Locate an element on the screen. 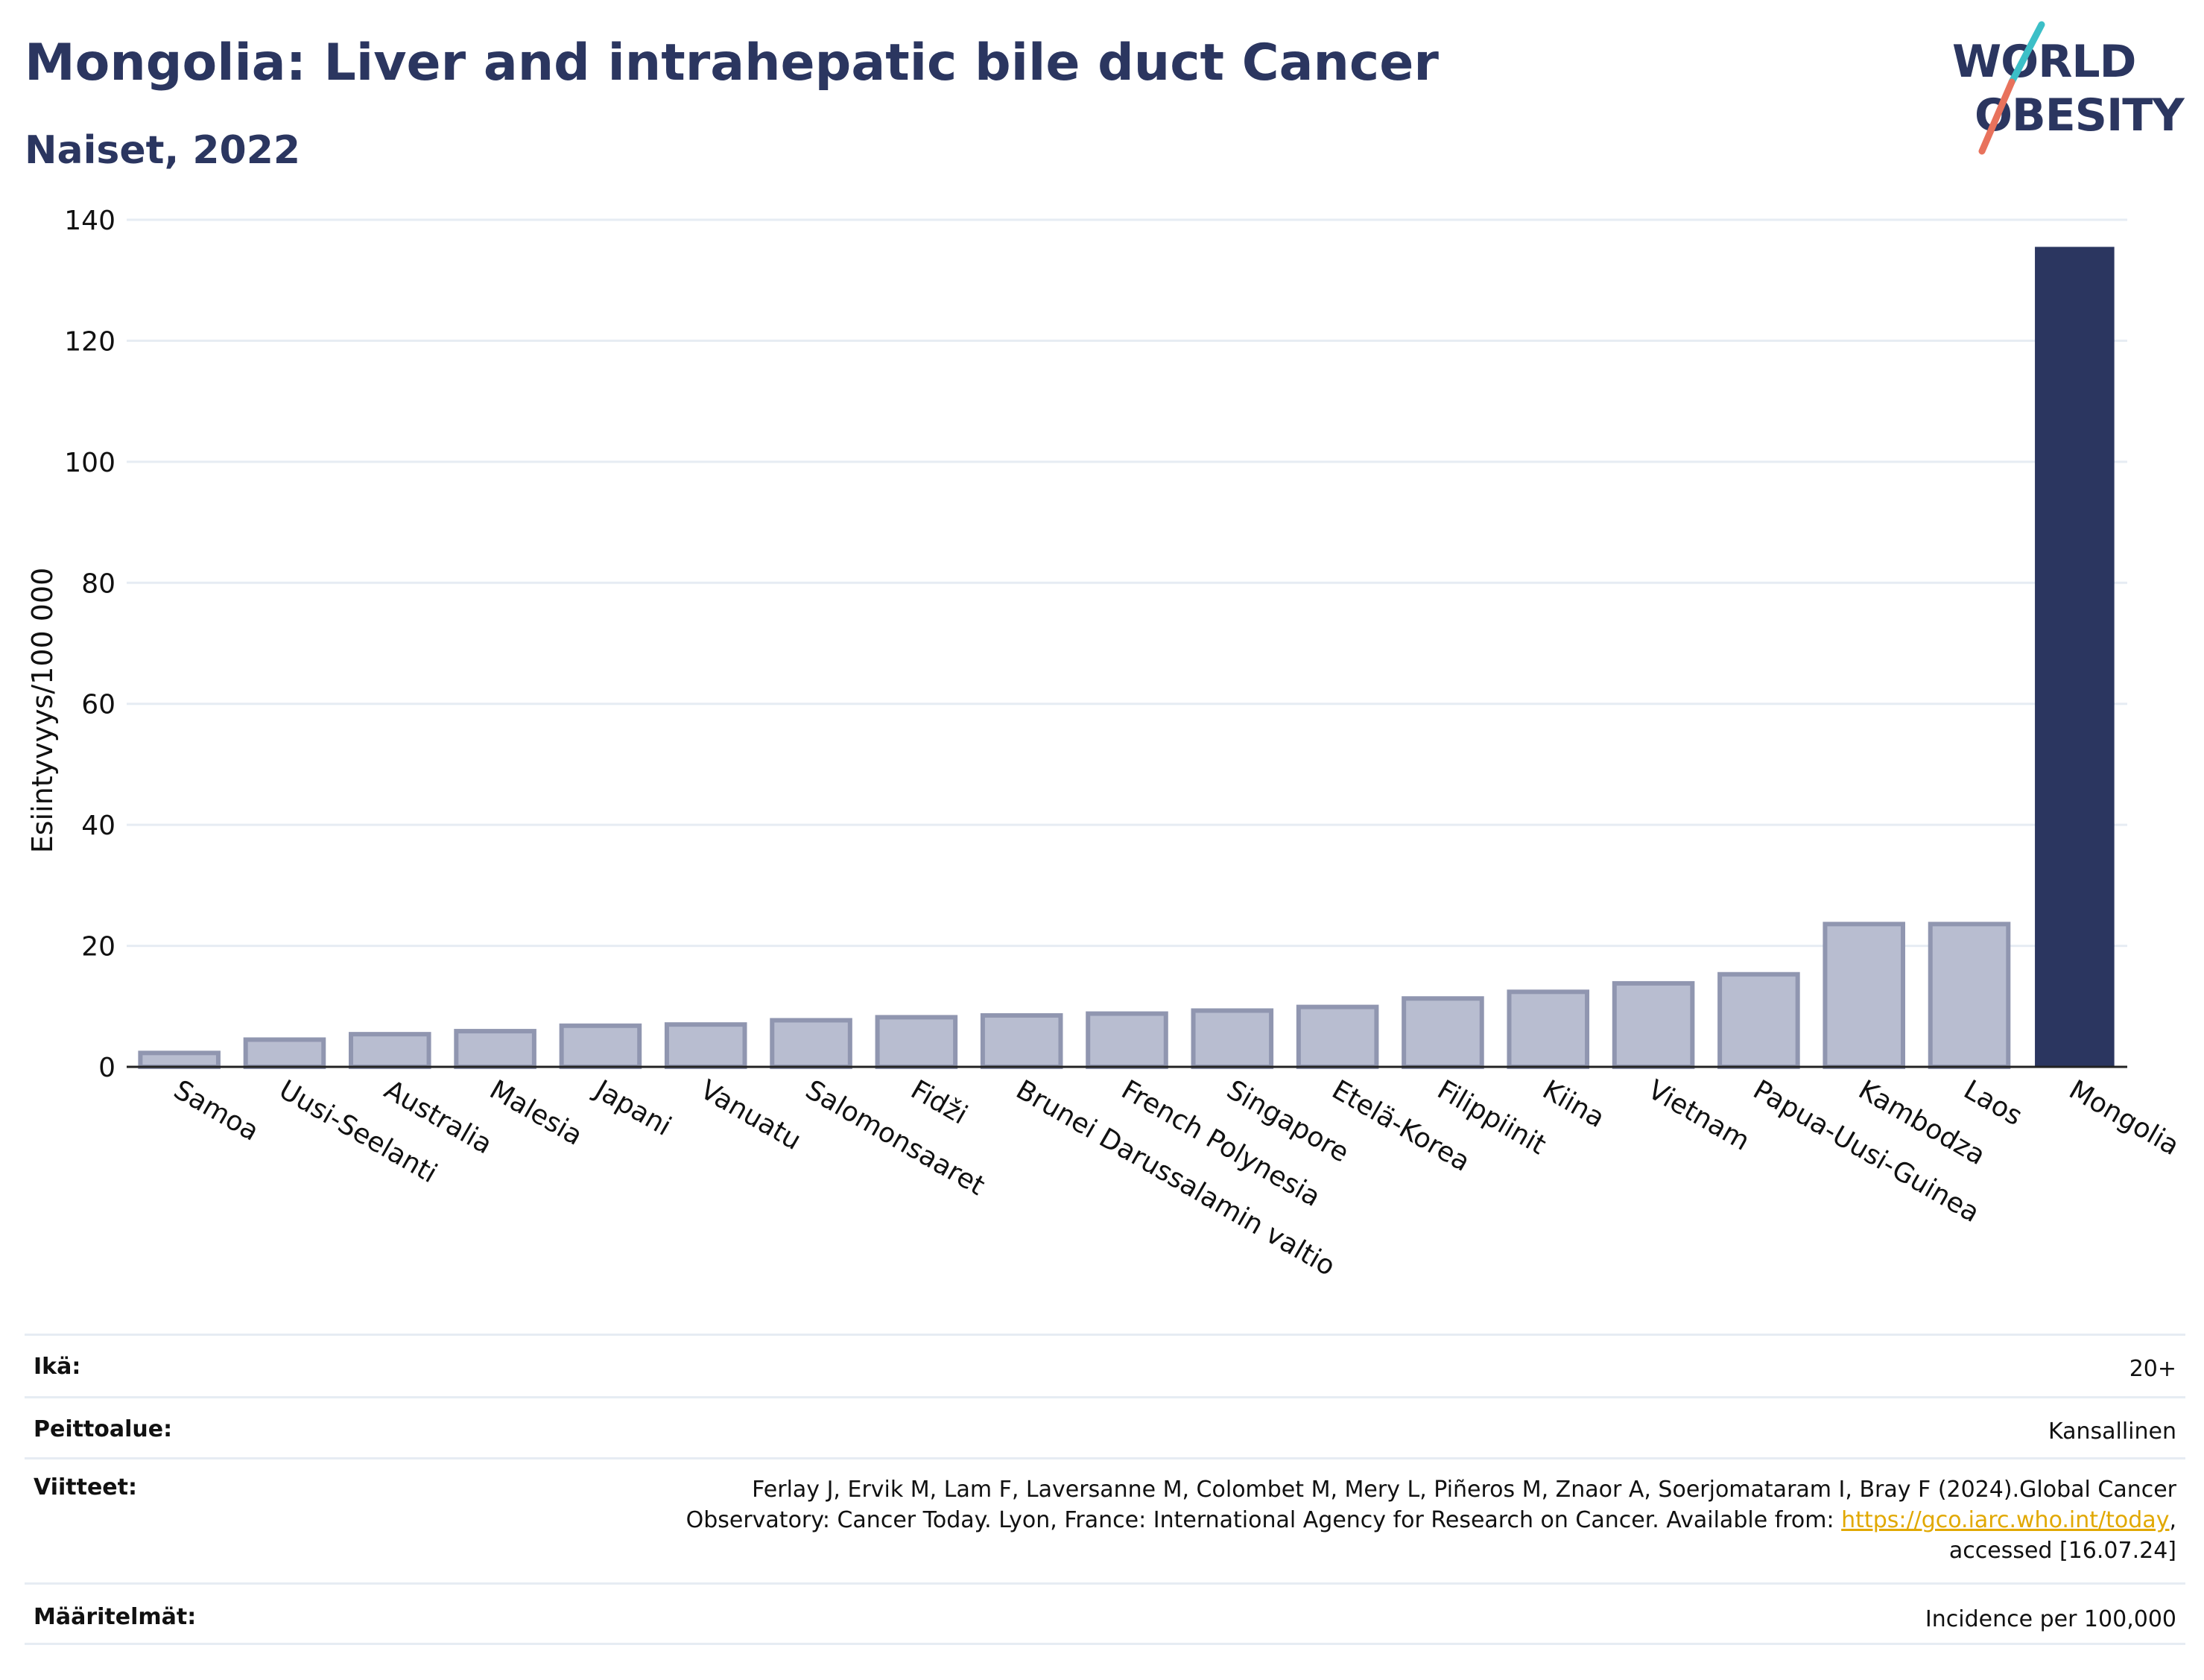 The image size is (2204, 1680). bar-brunei-darussalamin-valtio is located at coordinates (1021, 1041).